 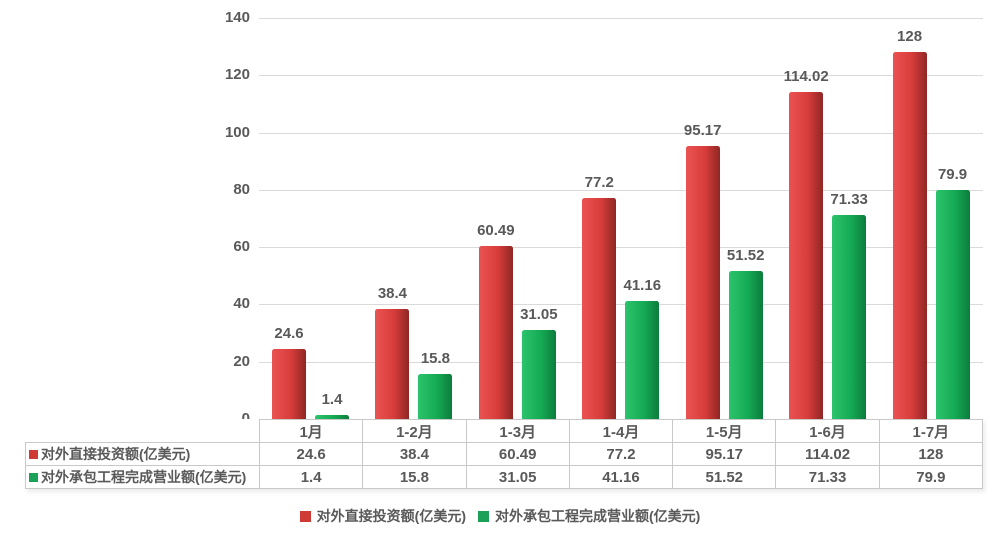 I want to click on bar-value-label: 41.16, so click(x=642, y=286).